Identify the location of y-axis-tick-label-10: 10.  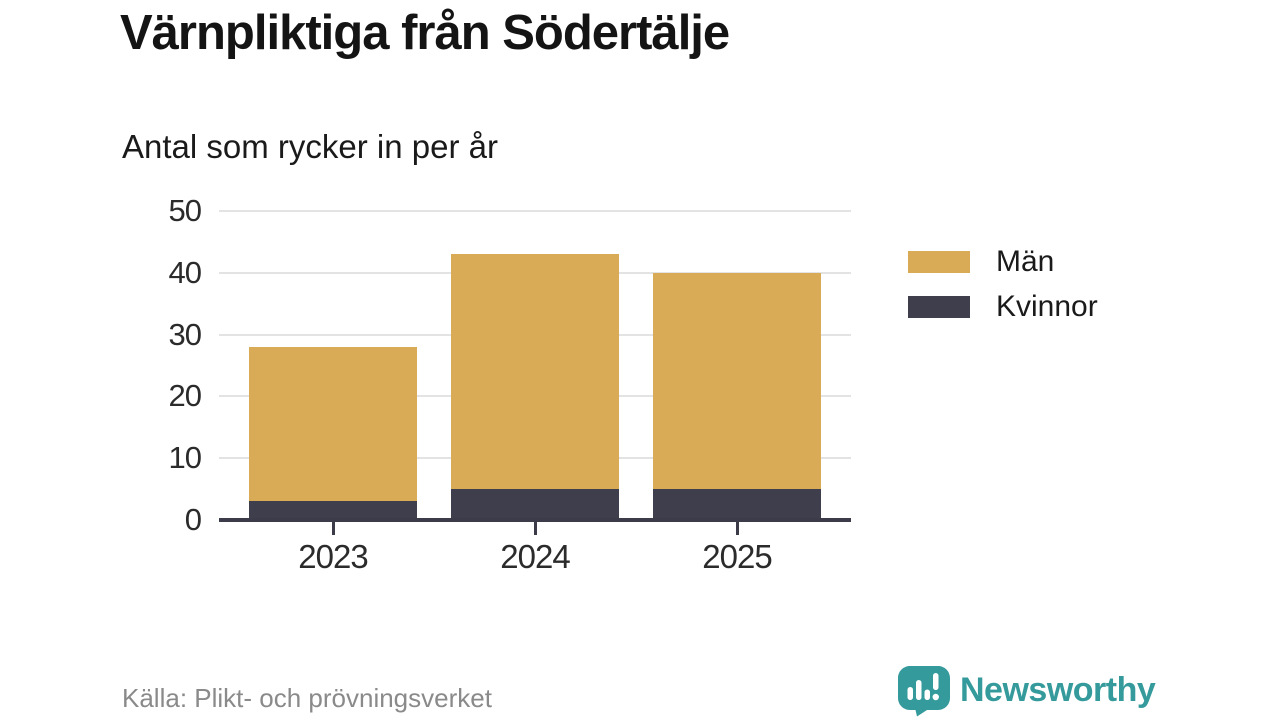
(185, 458).